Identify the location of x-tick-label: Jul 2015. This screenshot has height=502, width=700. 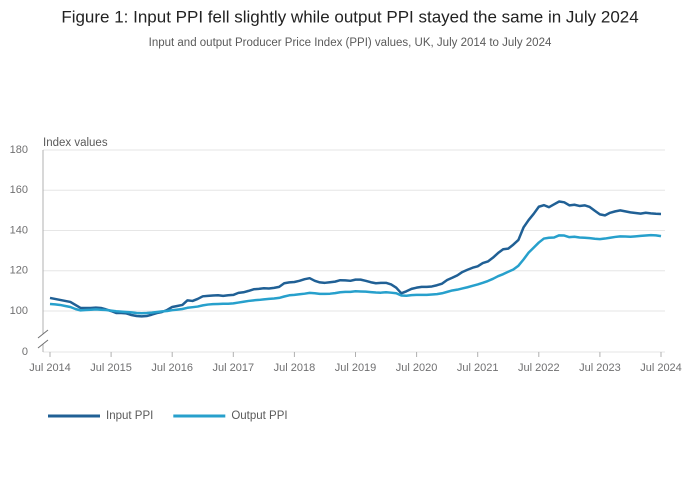
(111, 368).